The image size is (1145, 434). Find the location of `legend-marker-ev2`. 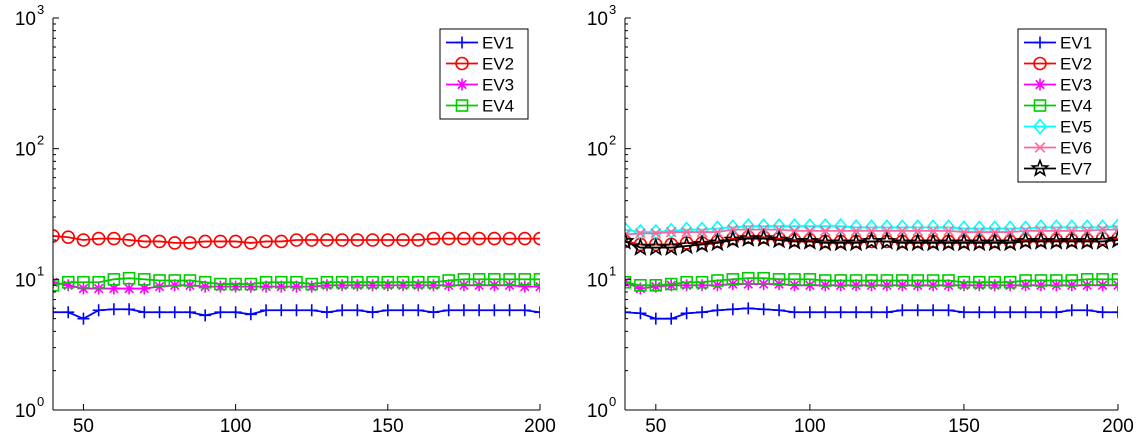

legend-marker-ev2 is located at coordinates (1040, 63).